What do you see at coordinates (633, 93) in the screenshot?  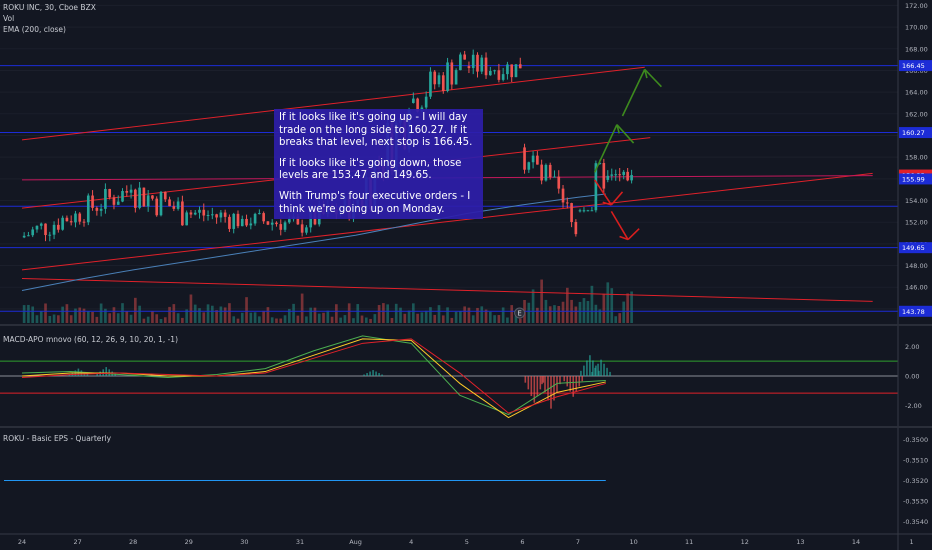 I see `arrow-shaft` at bounding box center [633, 93].